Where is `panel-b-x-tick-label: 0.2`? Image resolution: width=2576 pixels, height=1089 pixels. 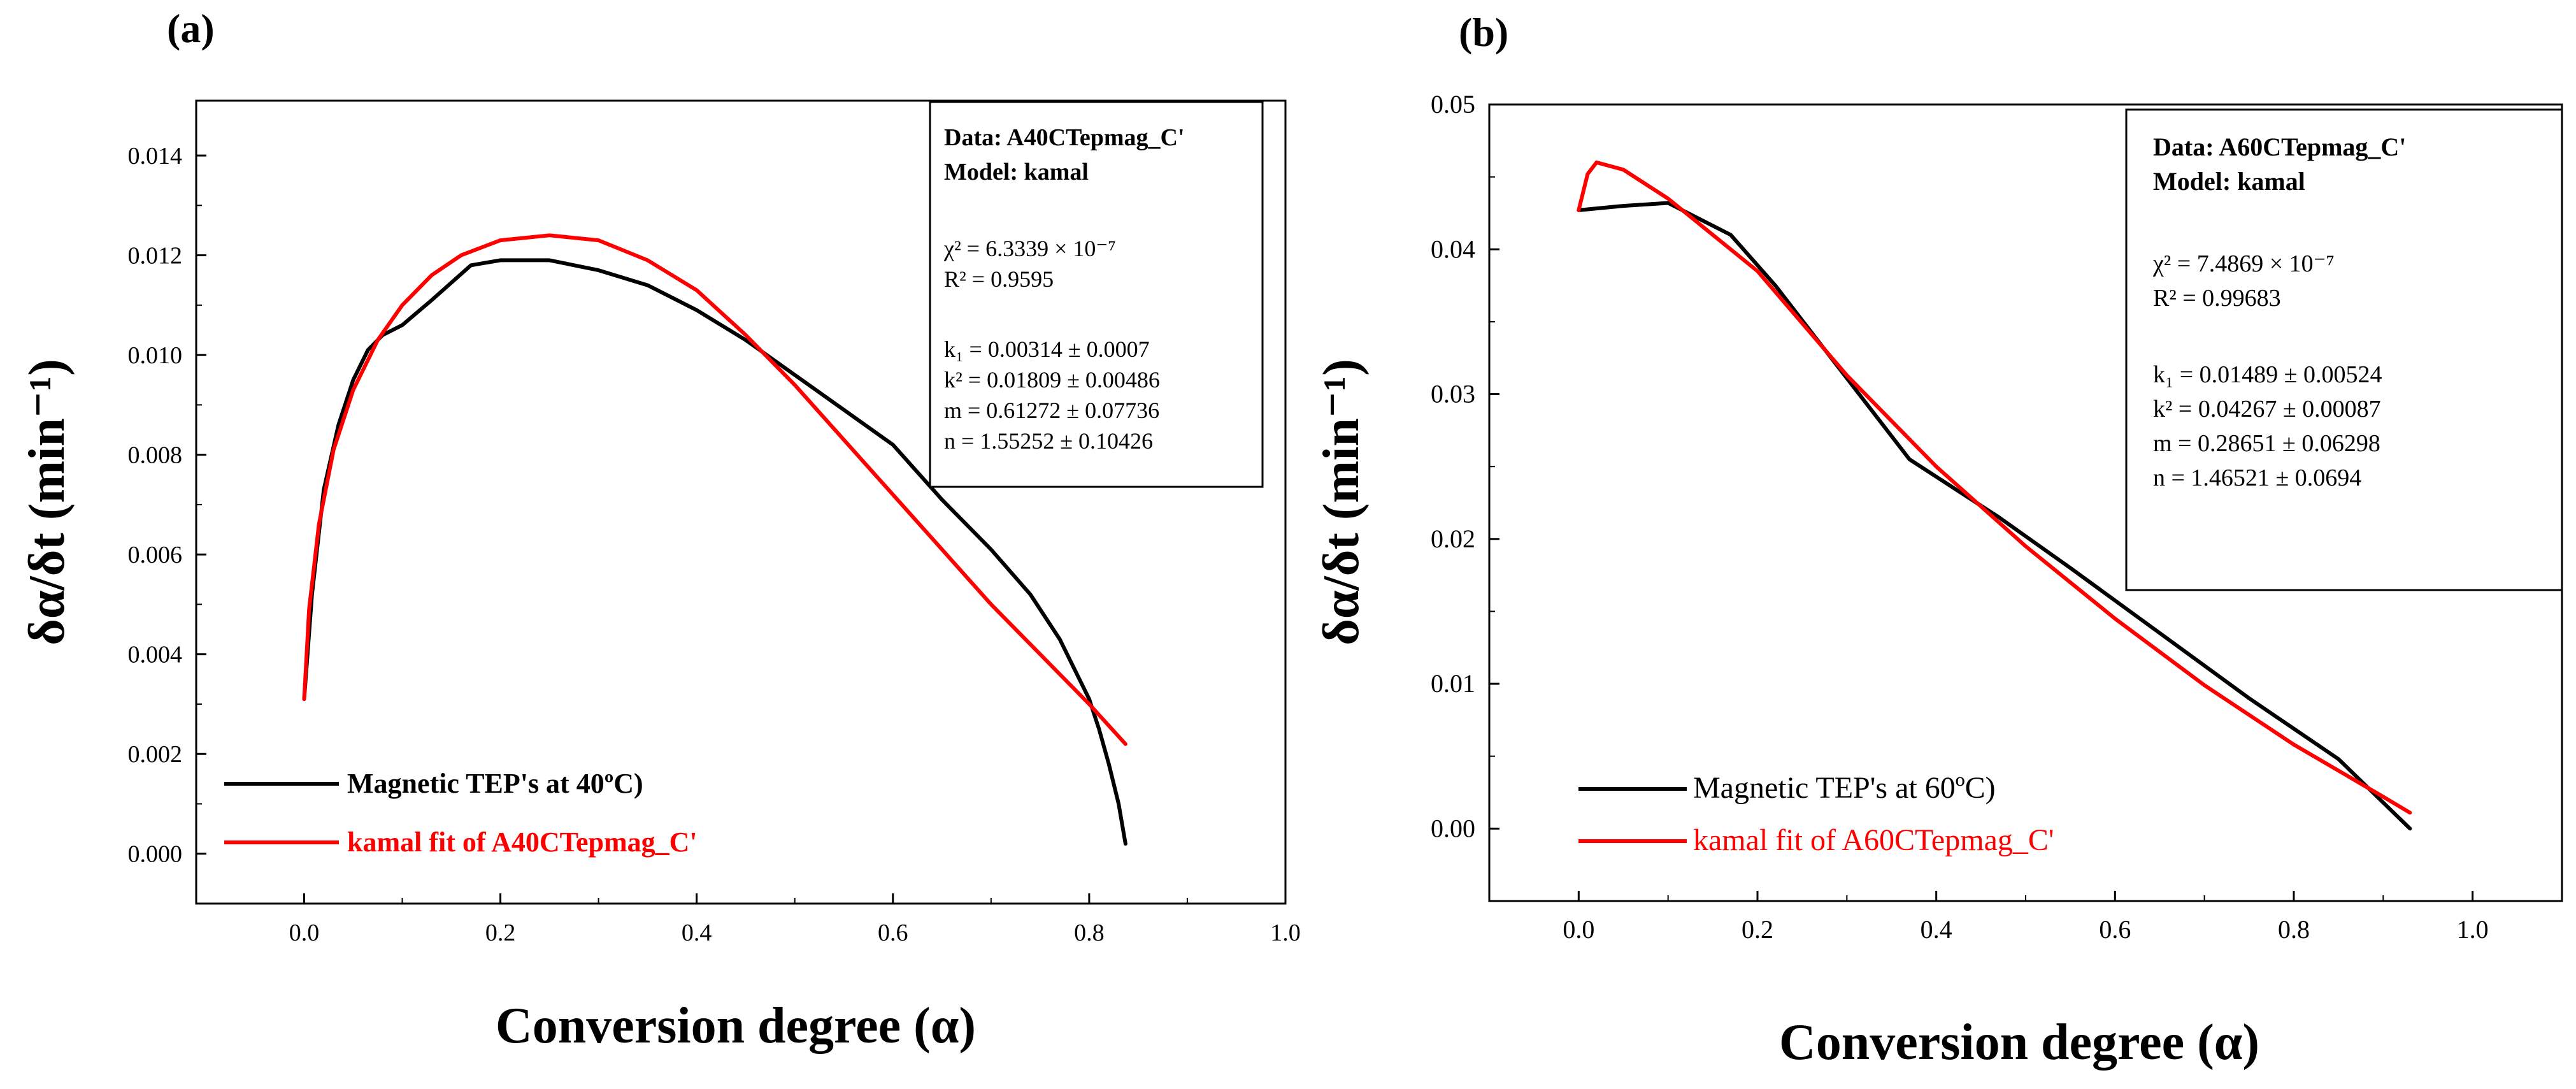 panel-b-x-tick-label: 0.2 is located at coordinates (1757, 929).